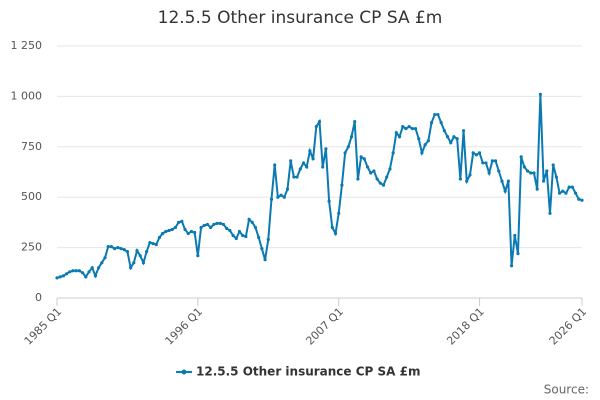  What do you see at coordinates (184, 326) in the screenshot?
I see `x-tick-label: 1996 Q1` at bounding box center [184, 326].